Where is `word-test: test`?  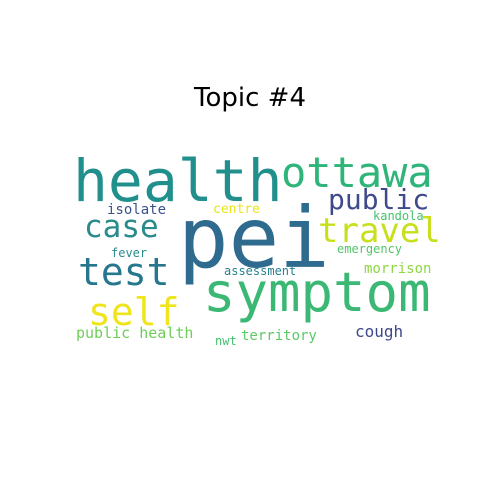 word-test: test is located at coordinates (124, 272).